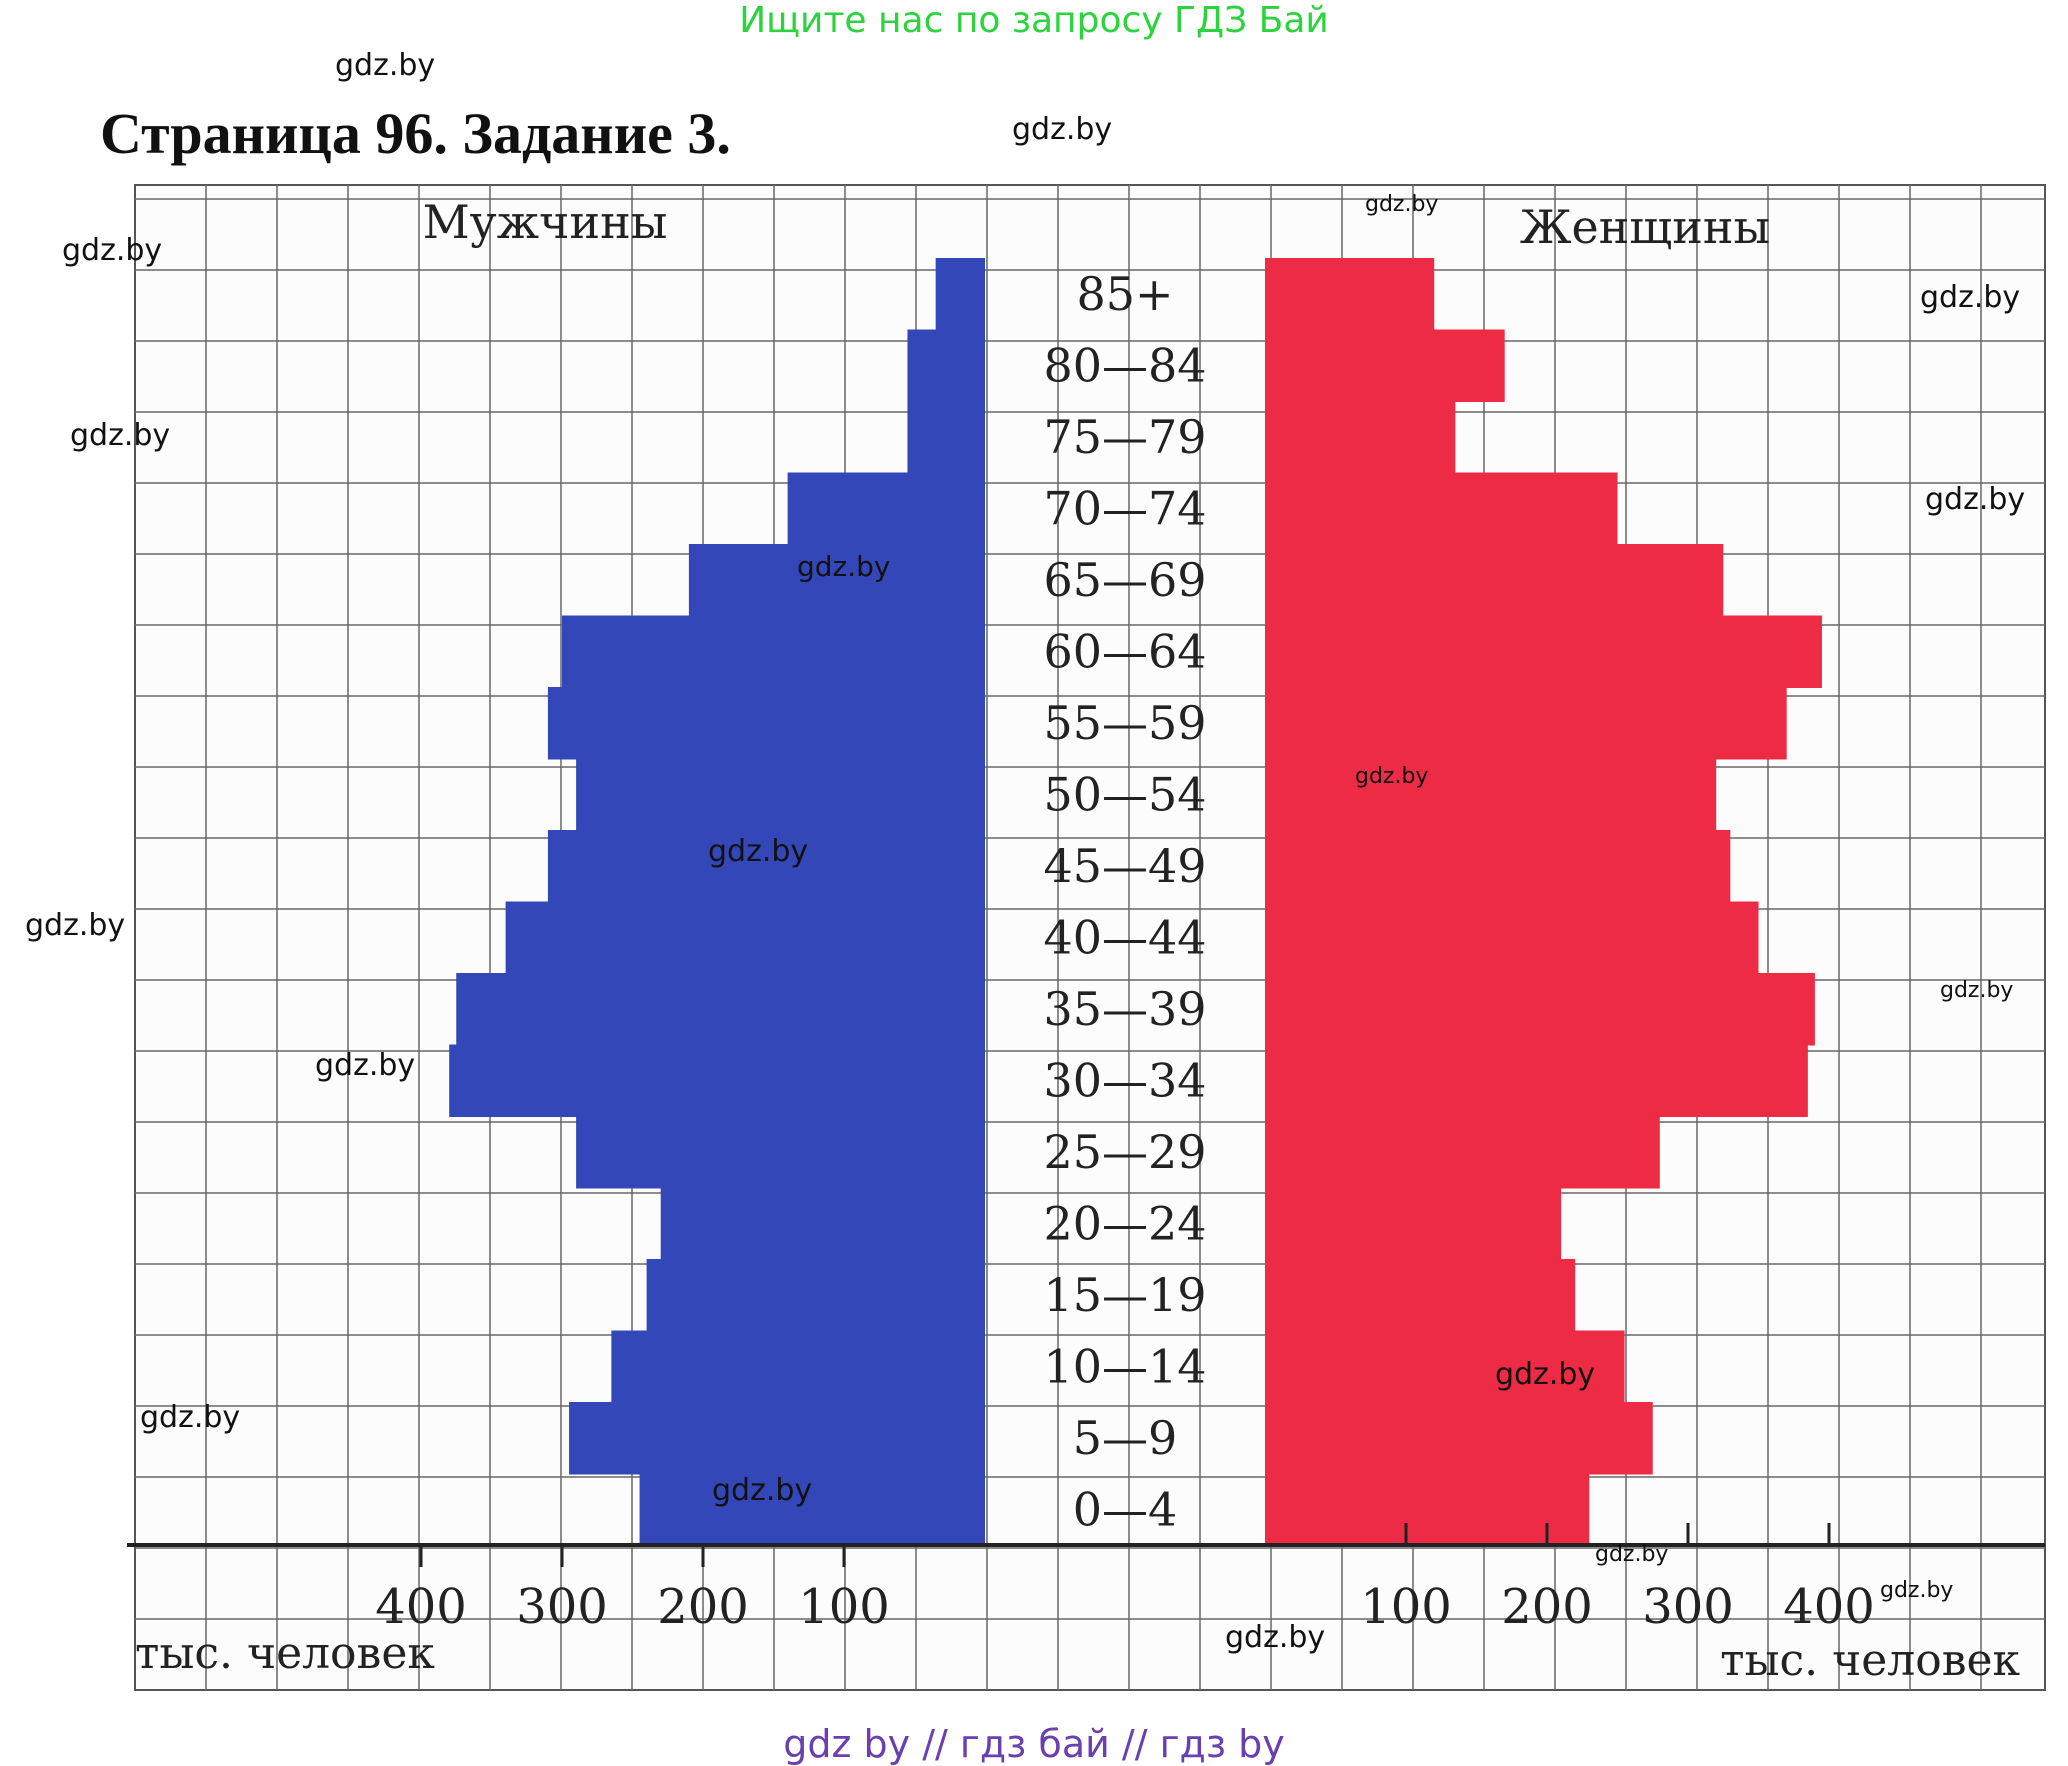 Image resolution: width=2068 pixels, height=1766 pixels. Describe the element at coordinates (562, 1607) in the screenshot. I see `tick-label-men: 300` at that location.